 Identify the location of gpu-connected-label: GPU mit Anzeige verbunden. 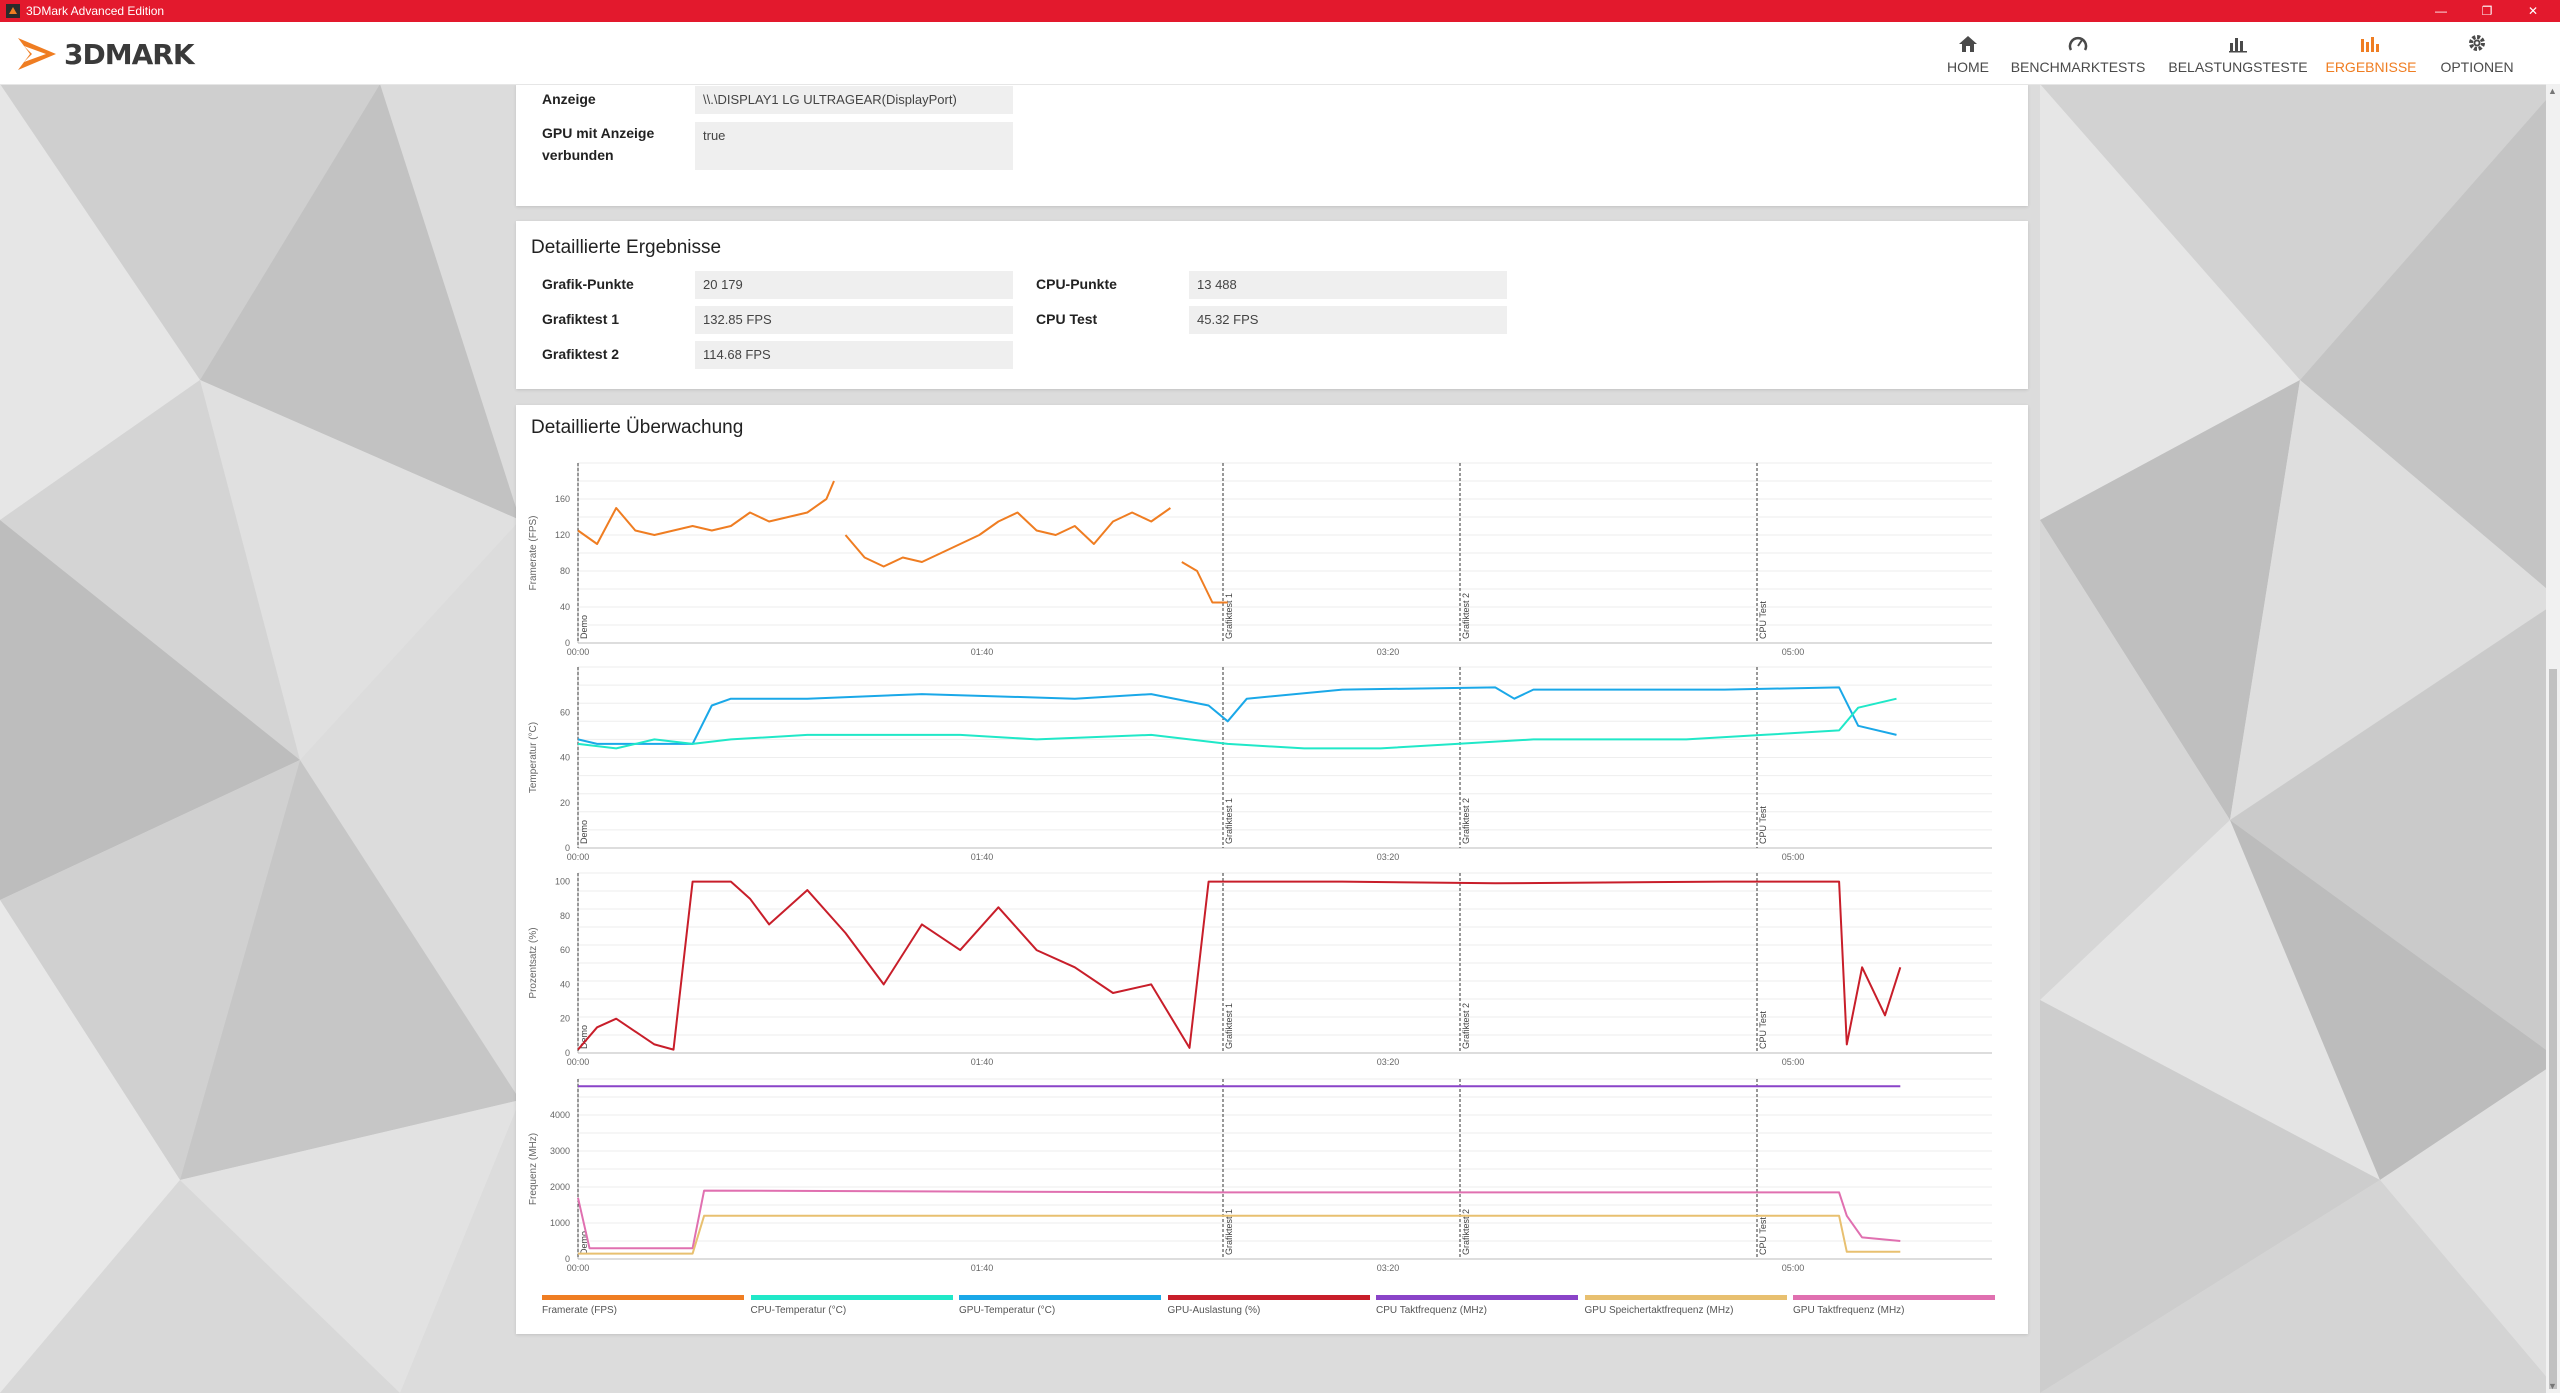
(598, 144).